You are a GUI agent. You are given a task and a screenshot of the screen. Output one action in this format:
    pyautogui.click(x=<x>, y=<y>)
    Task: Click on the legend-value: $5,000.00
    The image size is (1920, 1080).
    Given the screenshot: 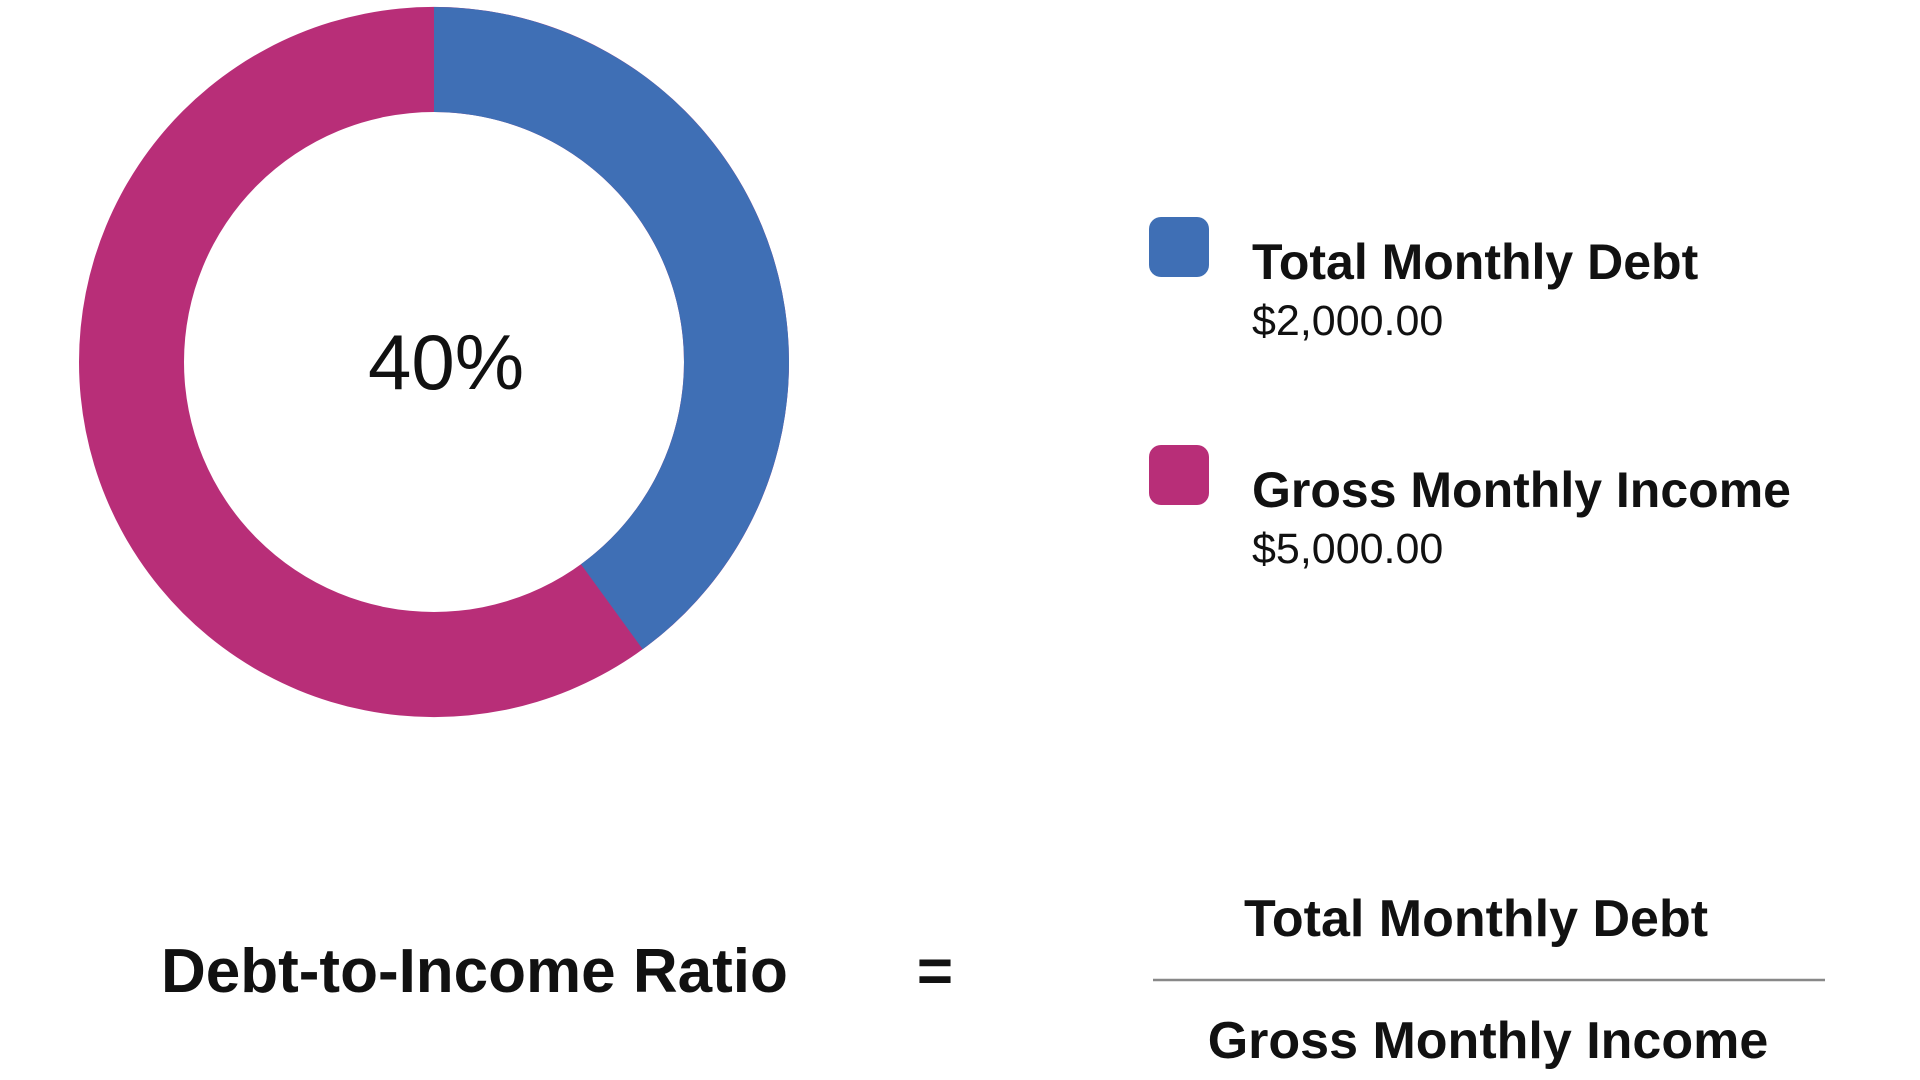 What is the action you would take?
    pyautogui.click(x=1347, y=549)
    